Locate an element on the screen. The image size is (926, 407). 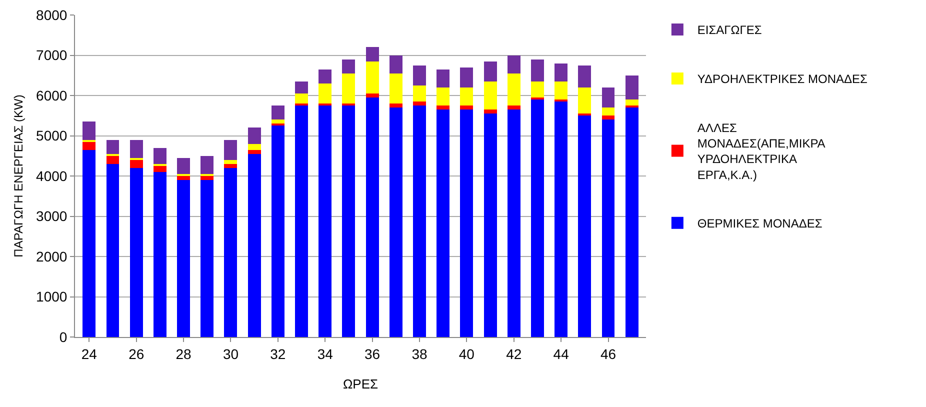
y-tick-label: 4000 is located at coordinates (52, 176).